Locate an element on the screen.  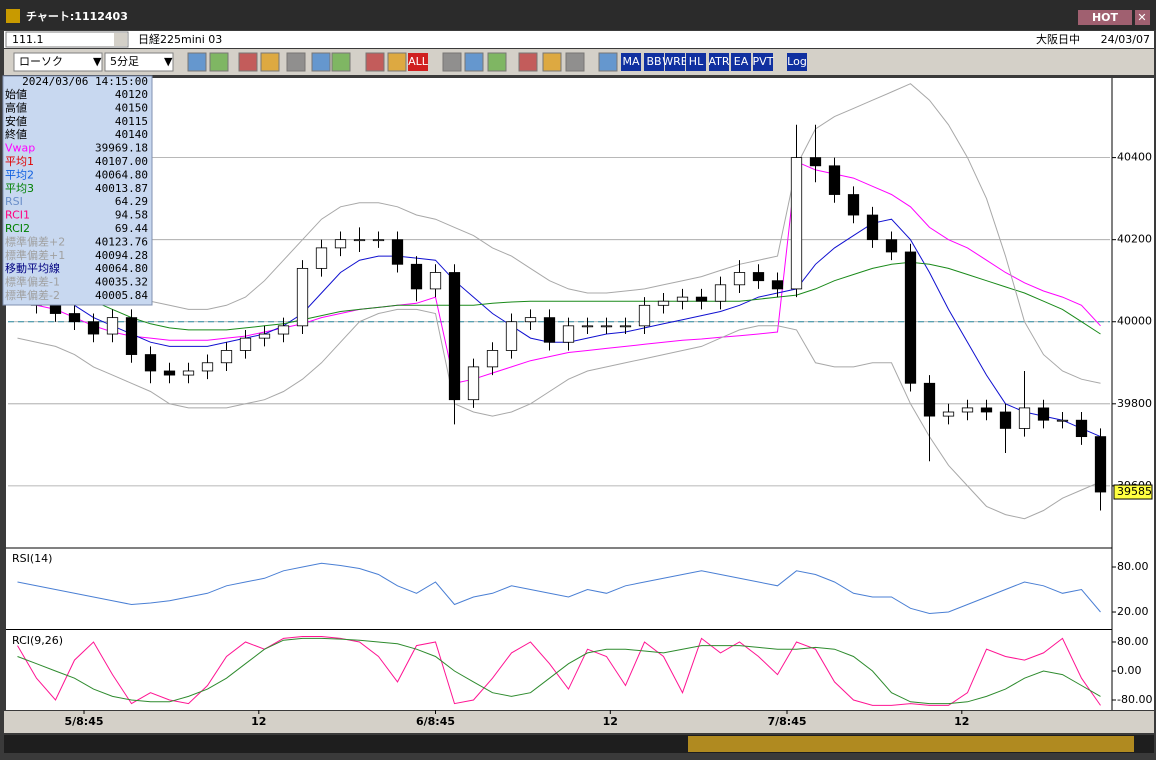
interval-arrow: ▼ is located at coordinates (168, 61).